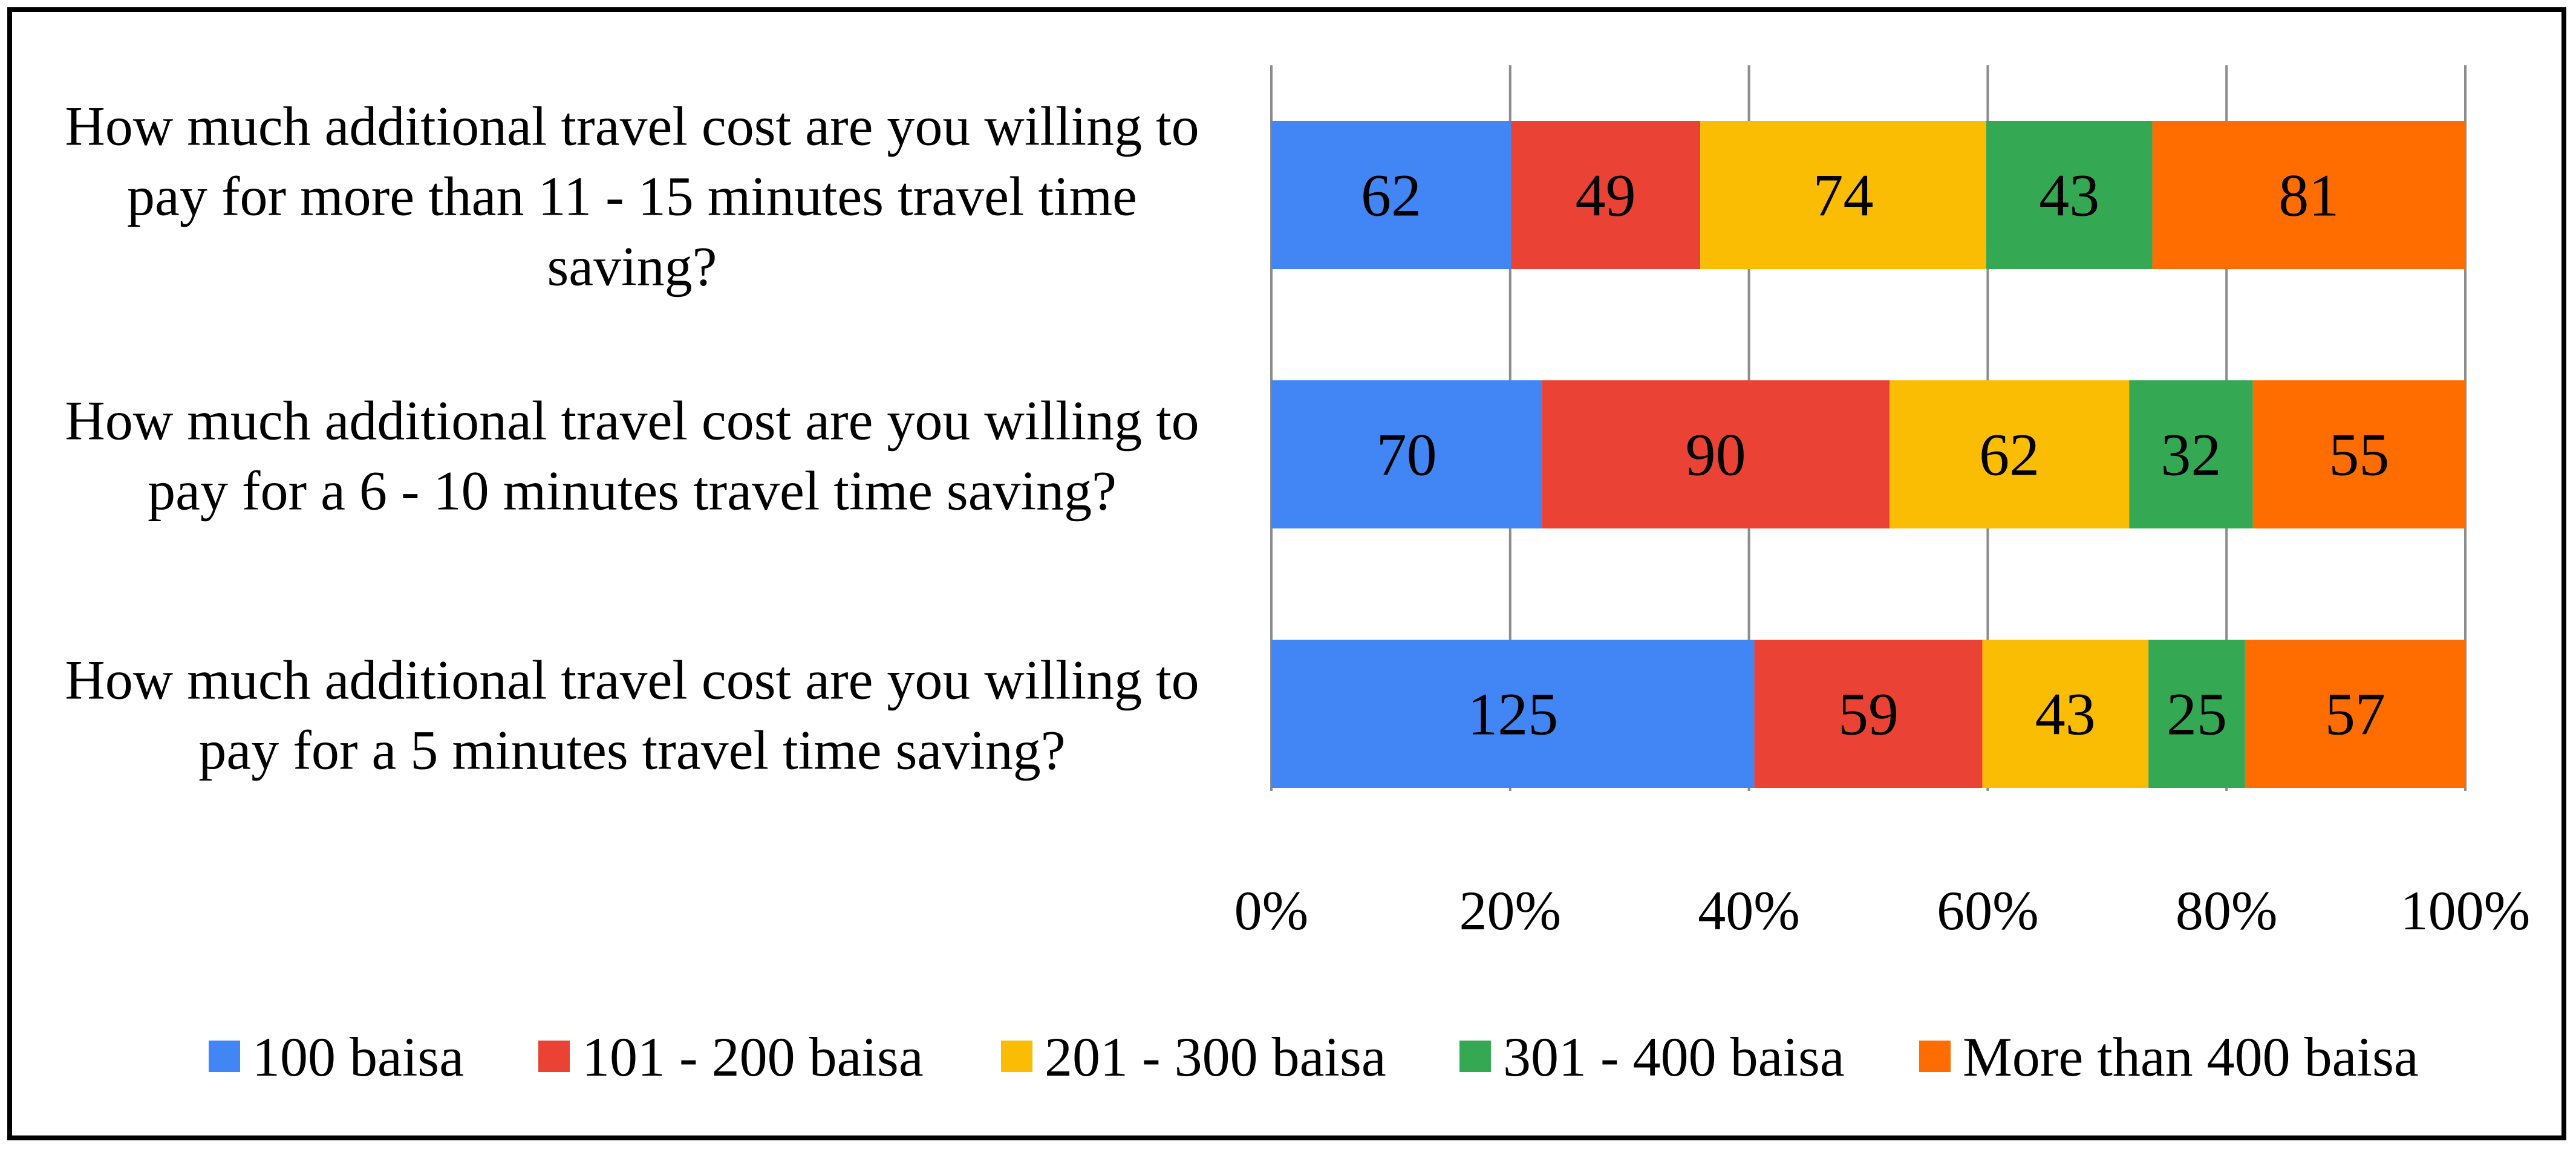  I want to click on data-label: 49, so click(1606, 196).